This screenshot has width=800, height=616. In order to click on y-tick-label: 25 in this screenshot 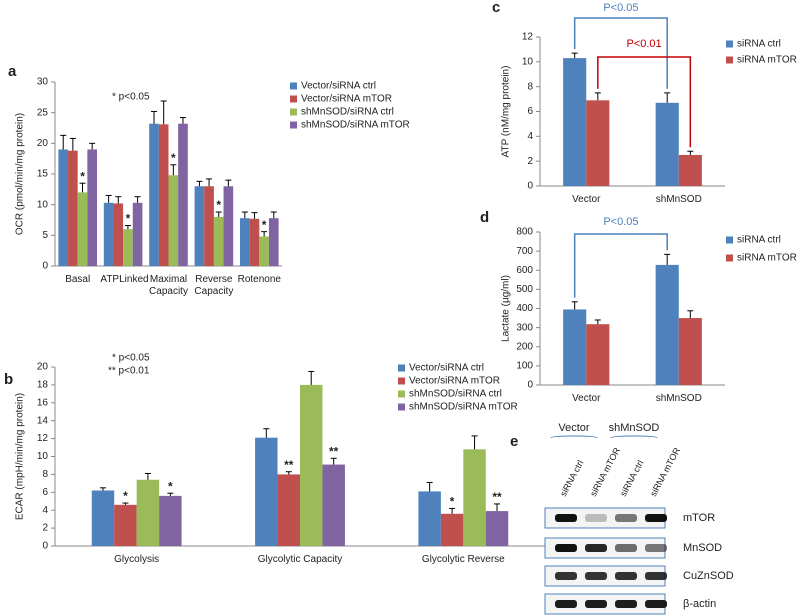, I will do `click(43, 112)`.